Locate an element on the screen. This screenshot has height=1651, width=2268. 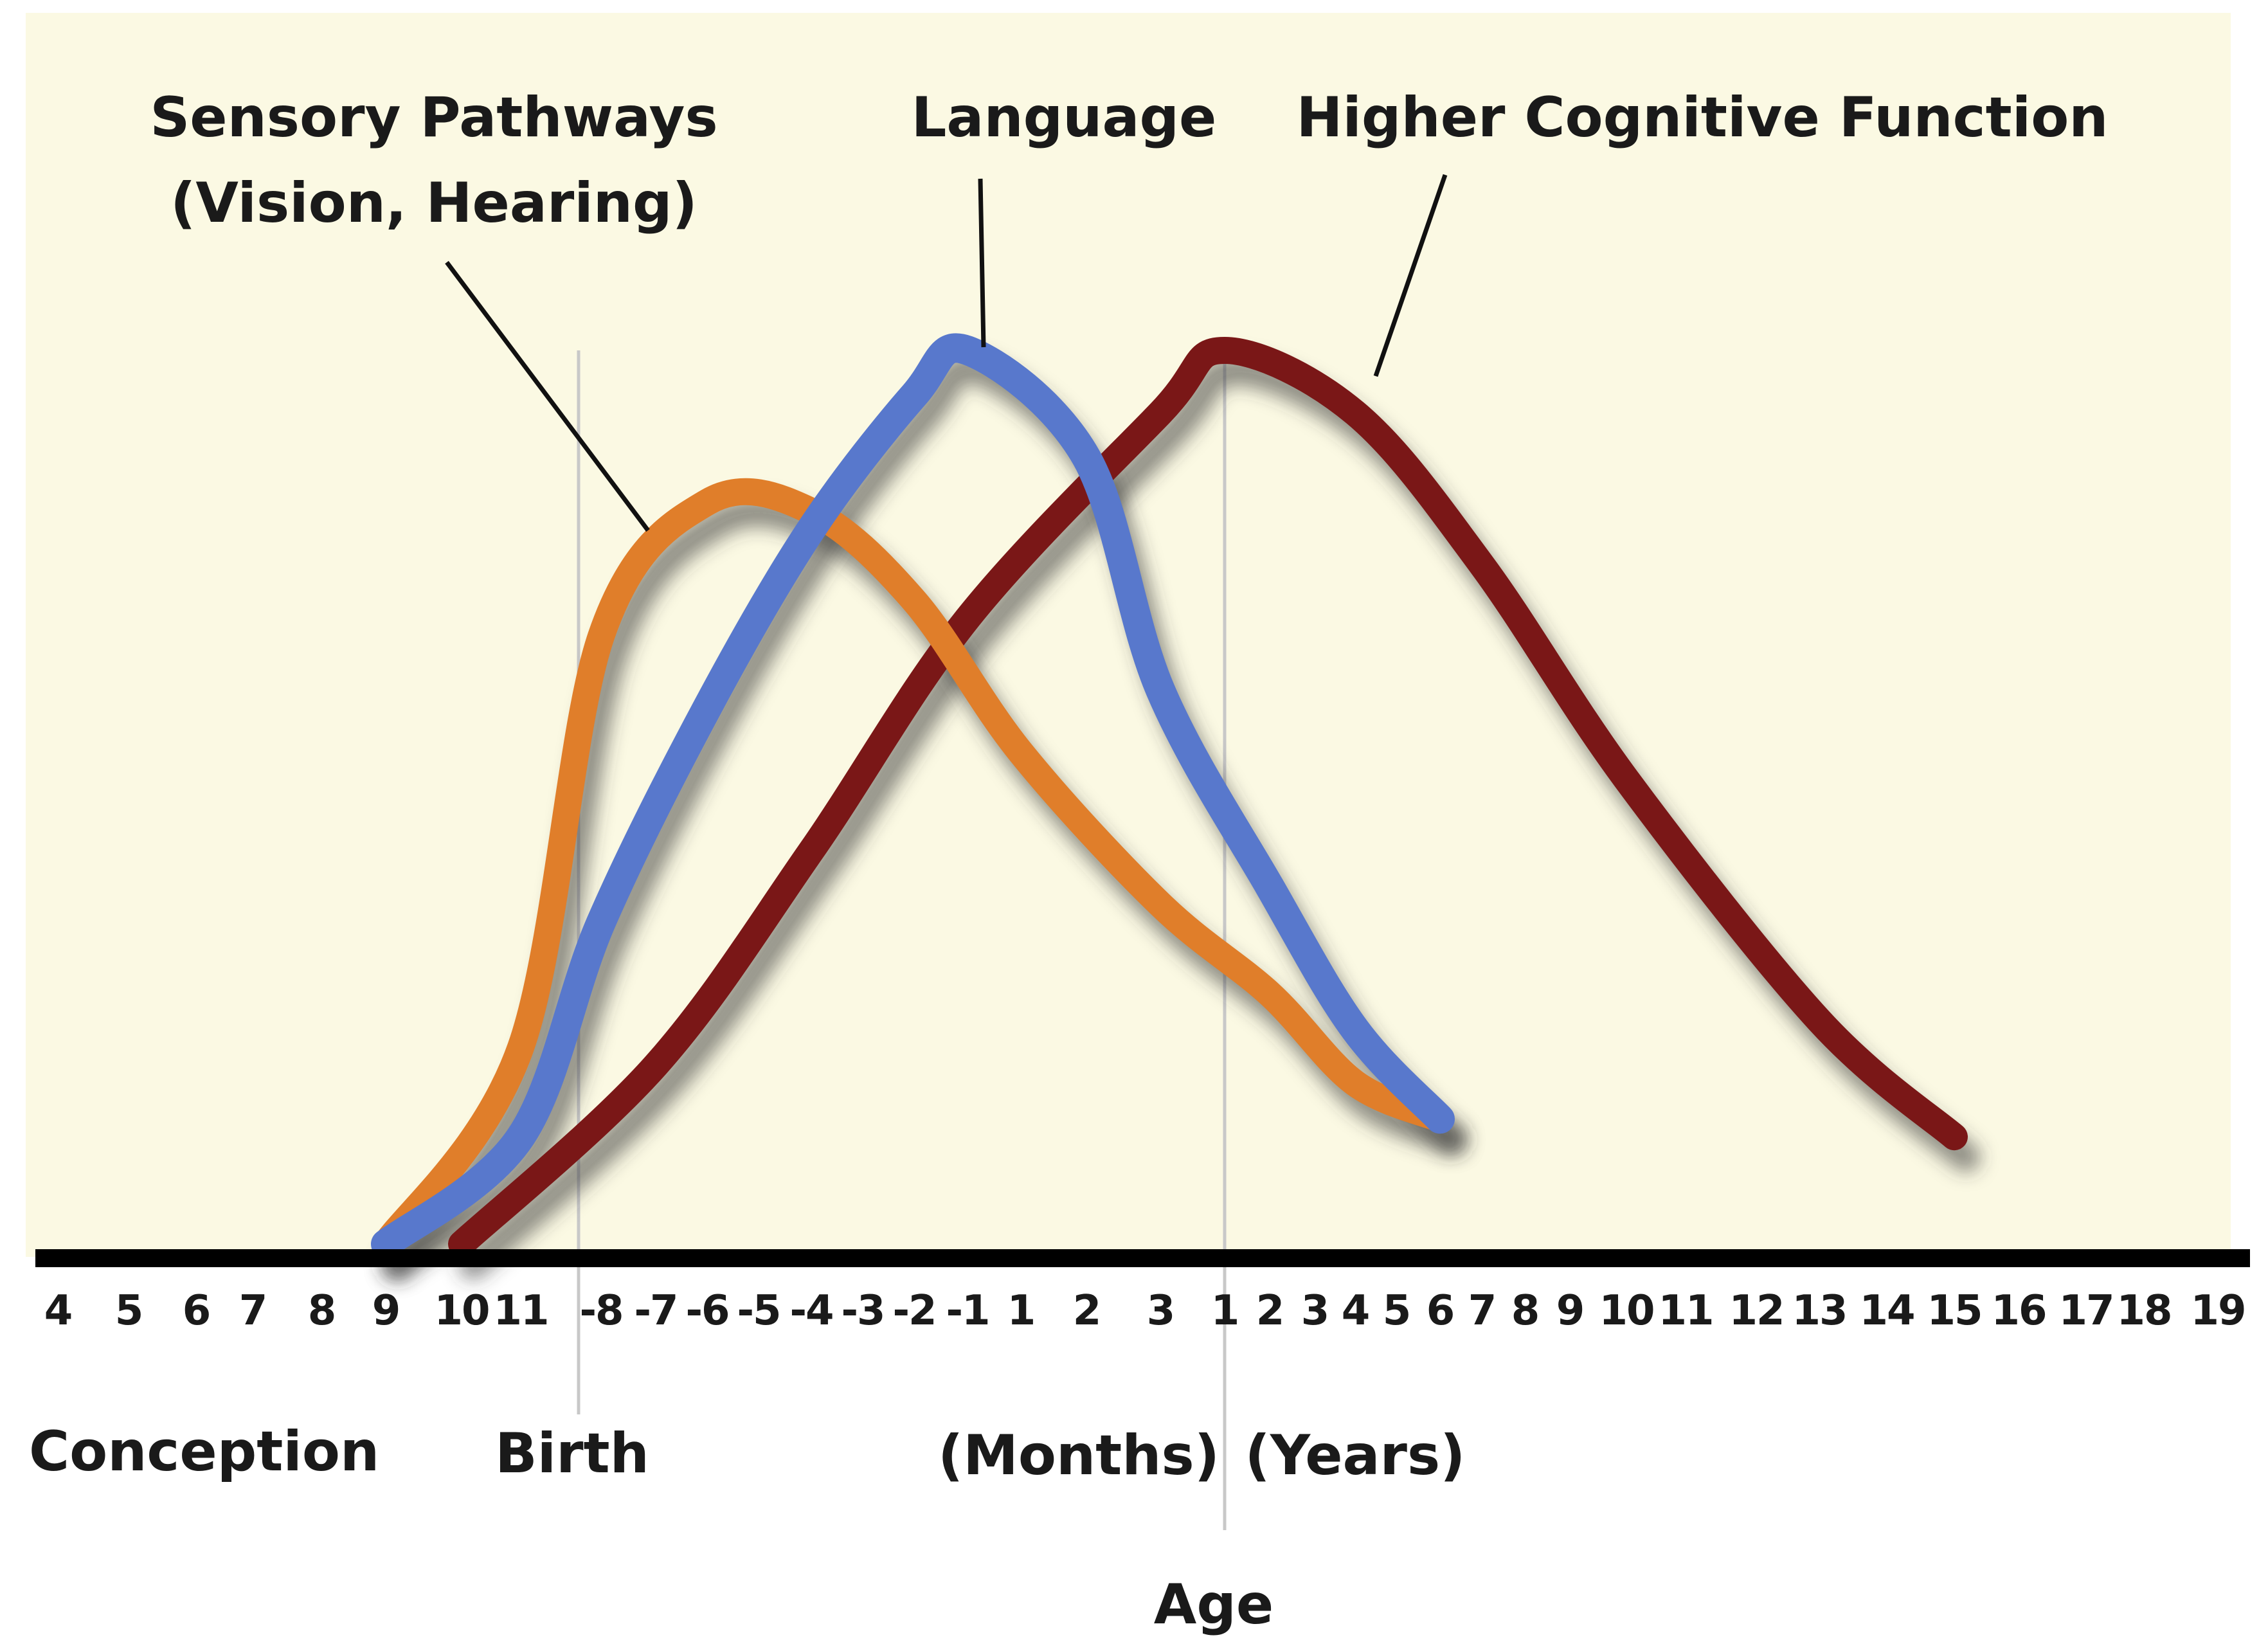
series-label-sensory-line1: Sensory Pathways is located at coordinates (434, 118).